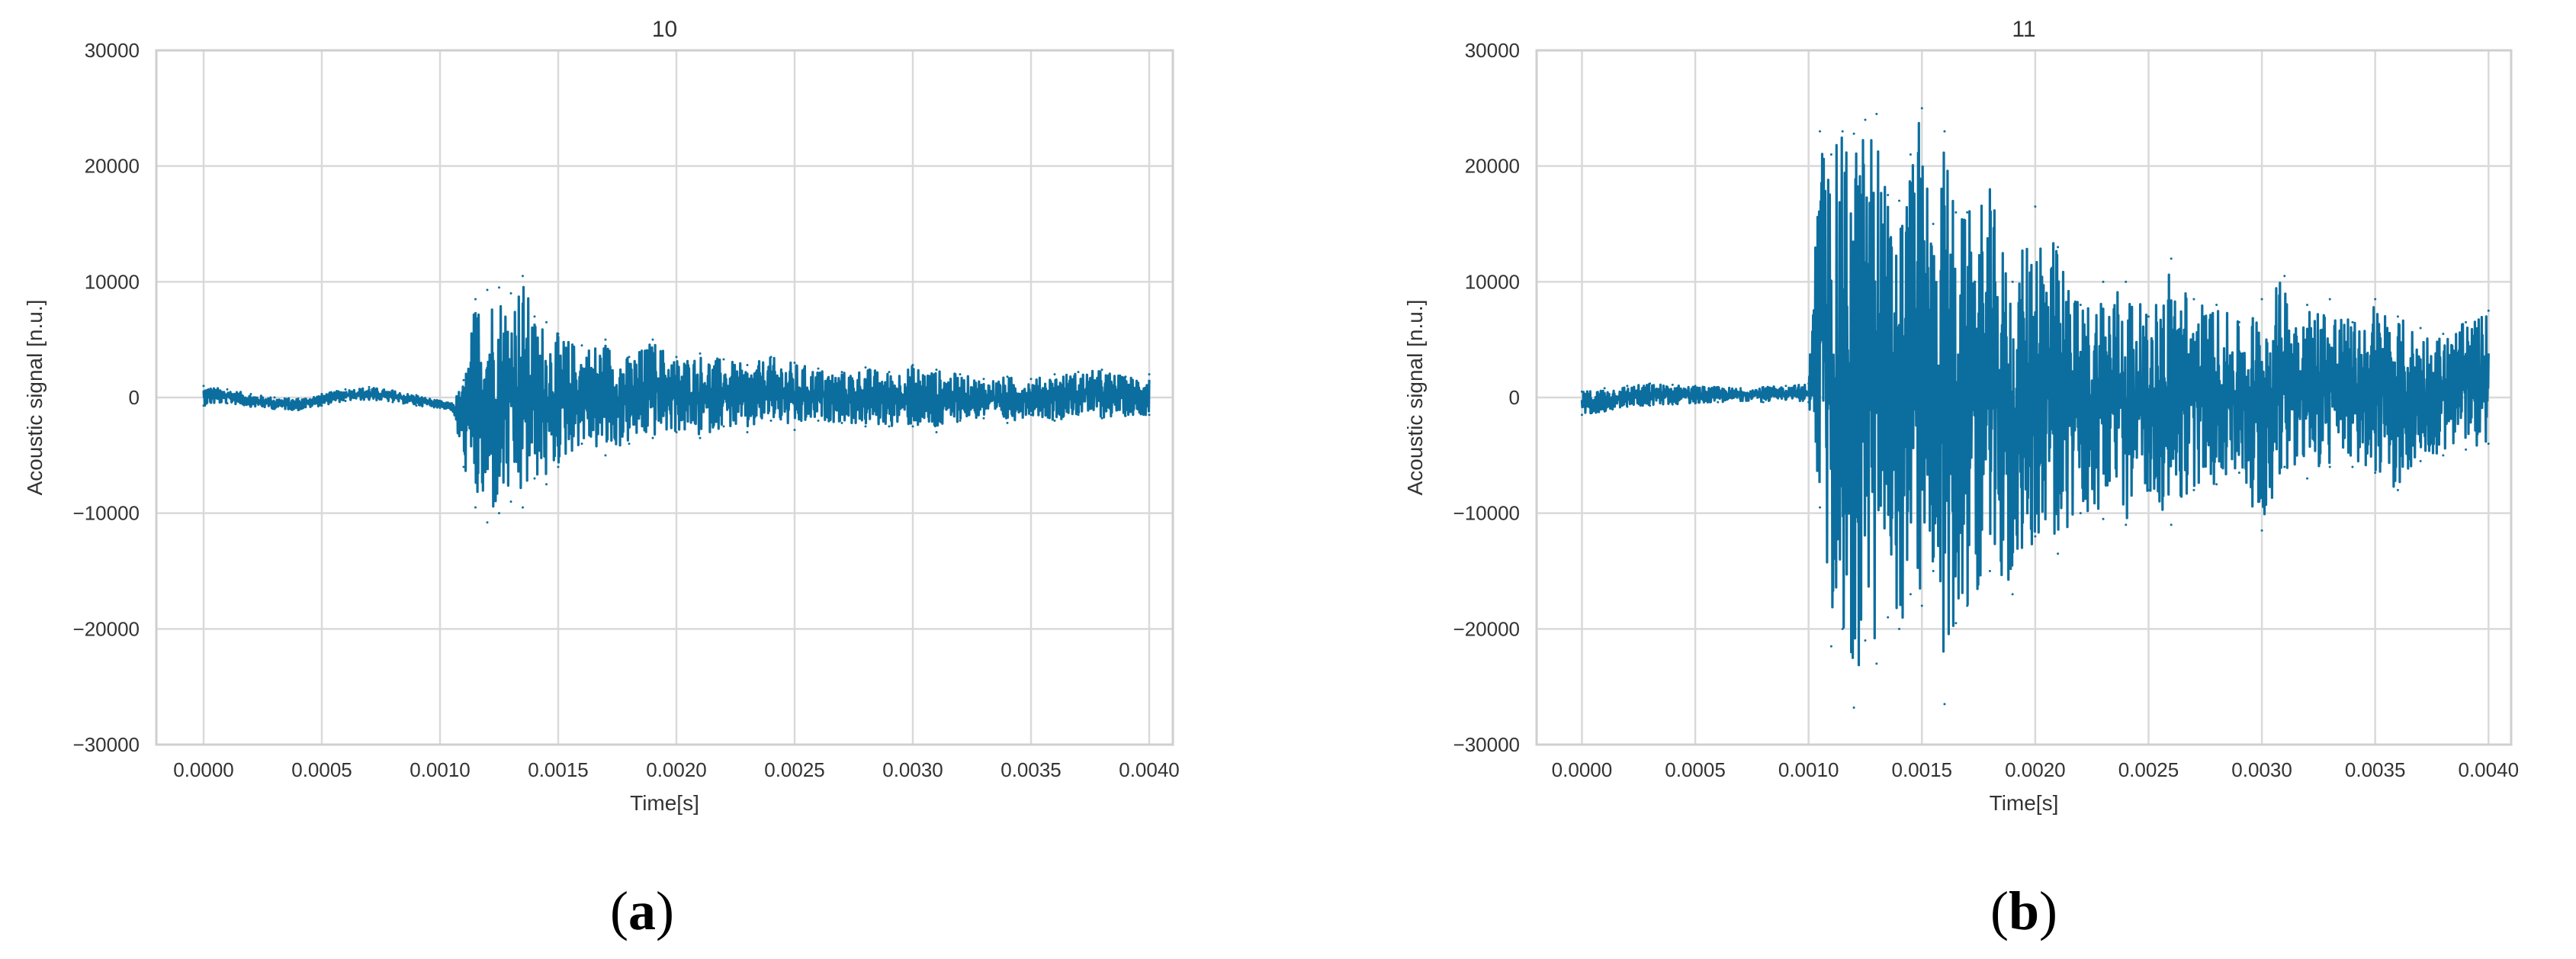  Describe the element at coordinates (1492, 281) in the screenshot. I see `y-tick-label: 10000` at that location.